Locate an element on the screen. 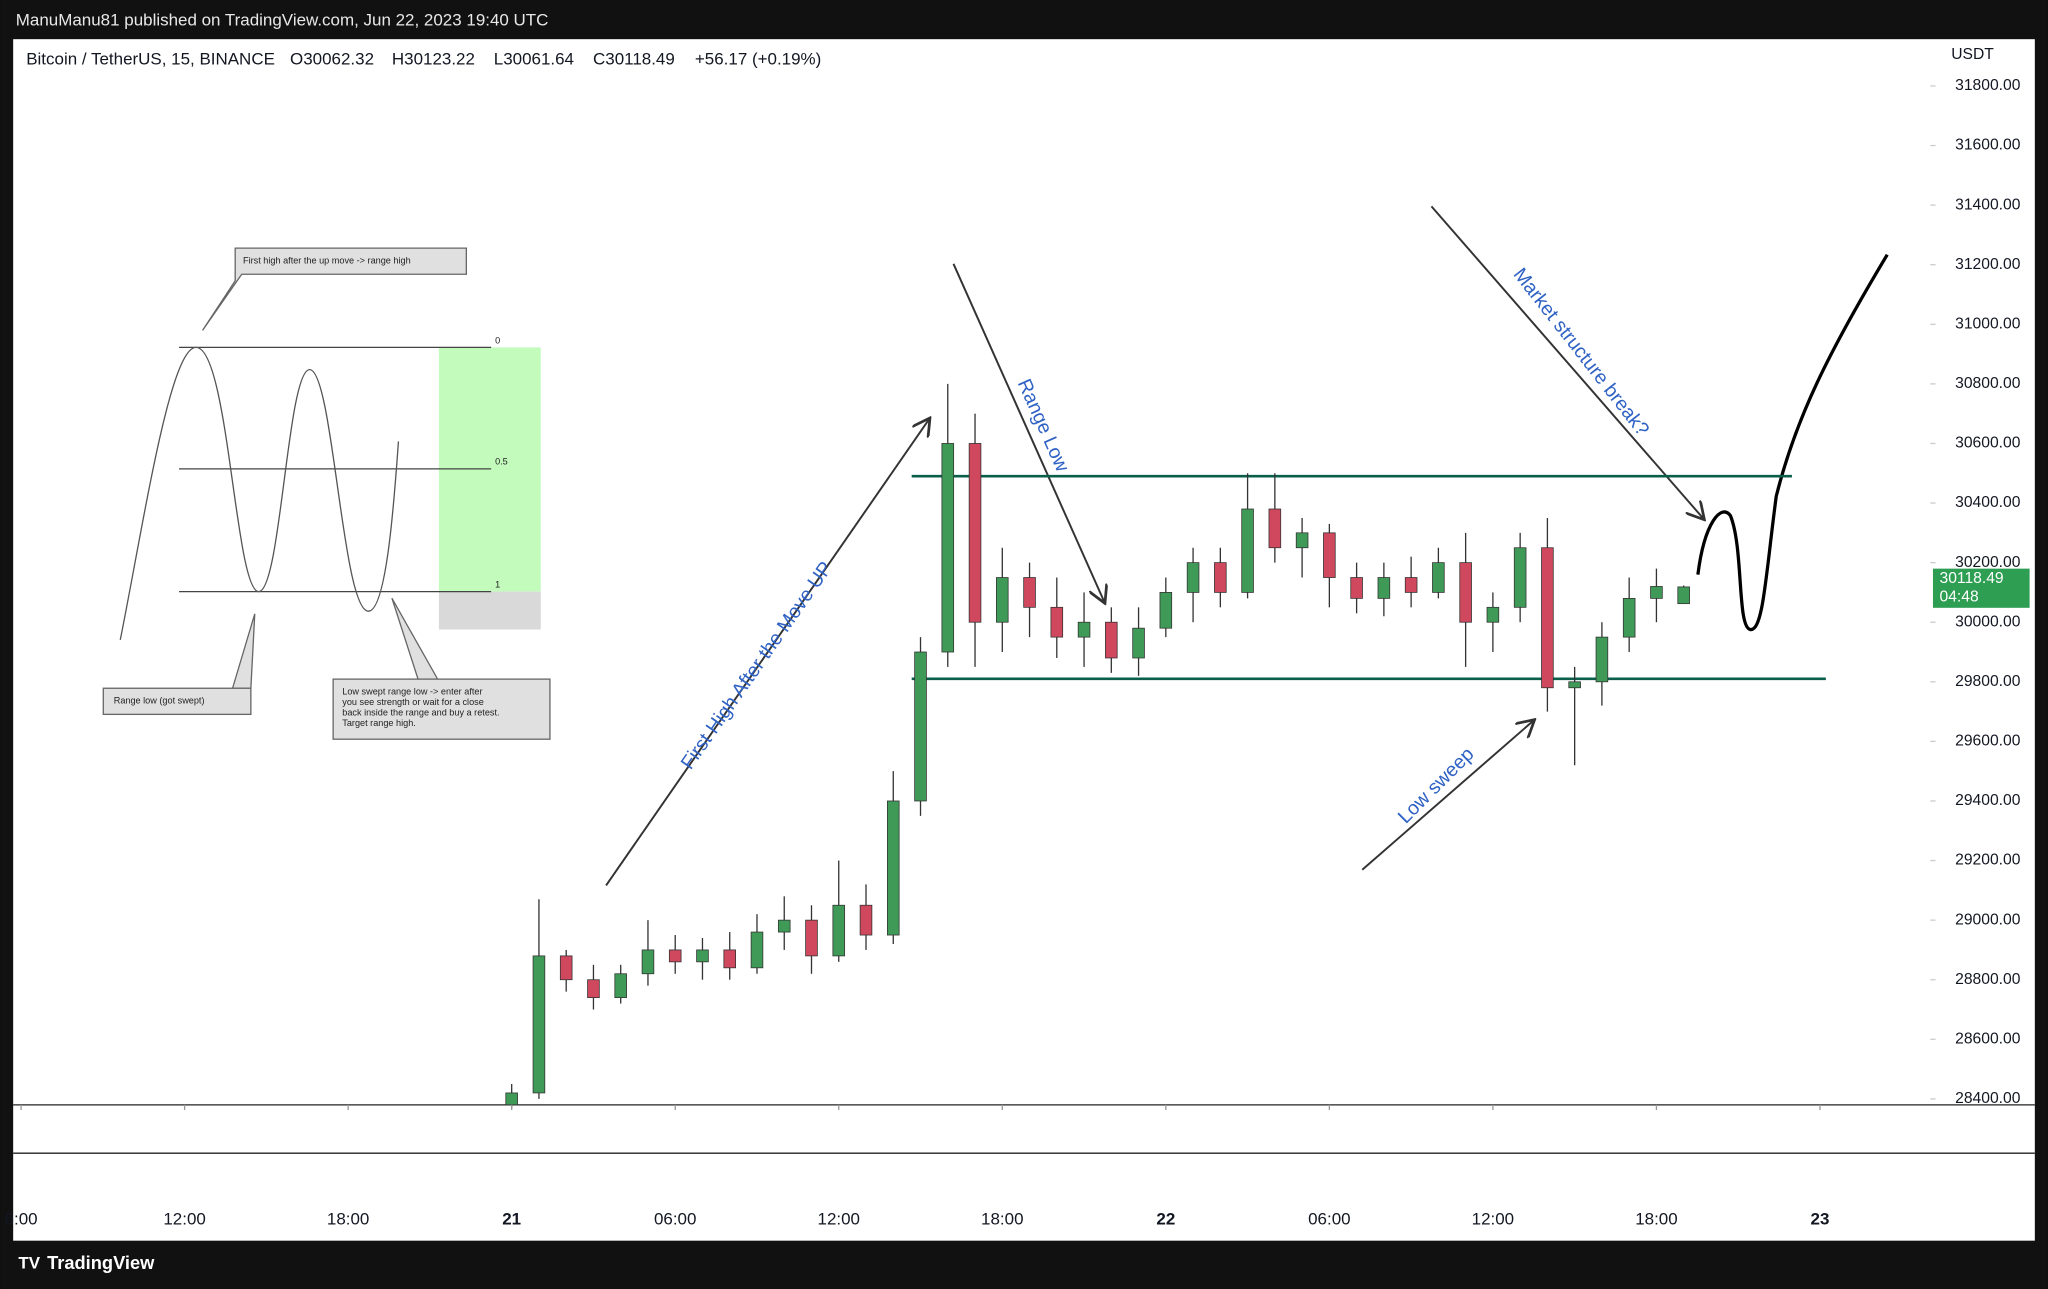 This screenshot has height=1289, width=2048. y-tick-label: 29400.00 is located at coordinates (1988, 800).